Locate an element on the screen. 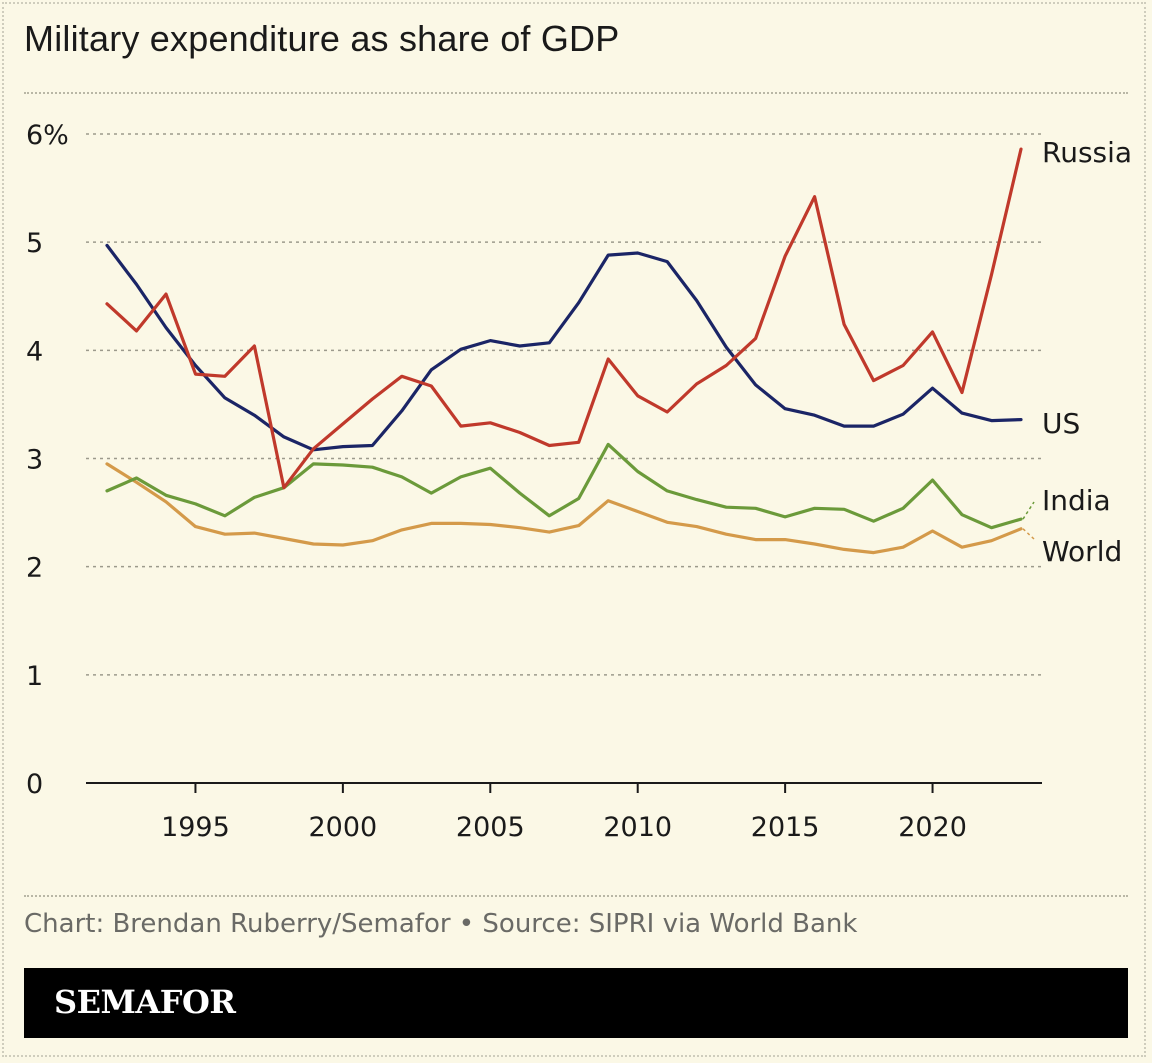  series-label-russia: Russia is located at coordinates (1087, 152).